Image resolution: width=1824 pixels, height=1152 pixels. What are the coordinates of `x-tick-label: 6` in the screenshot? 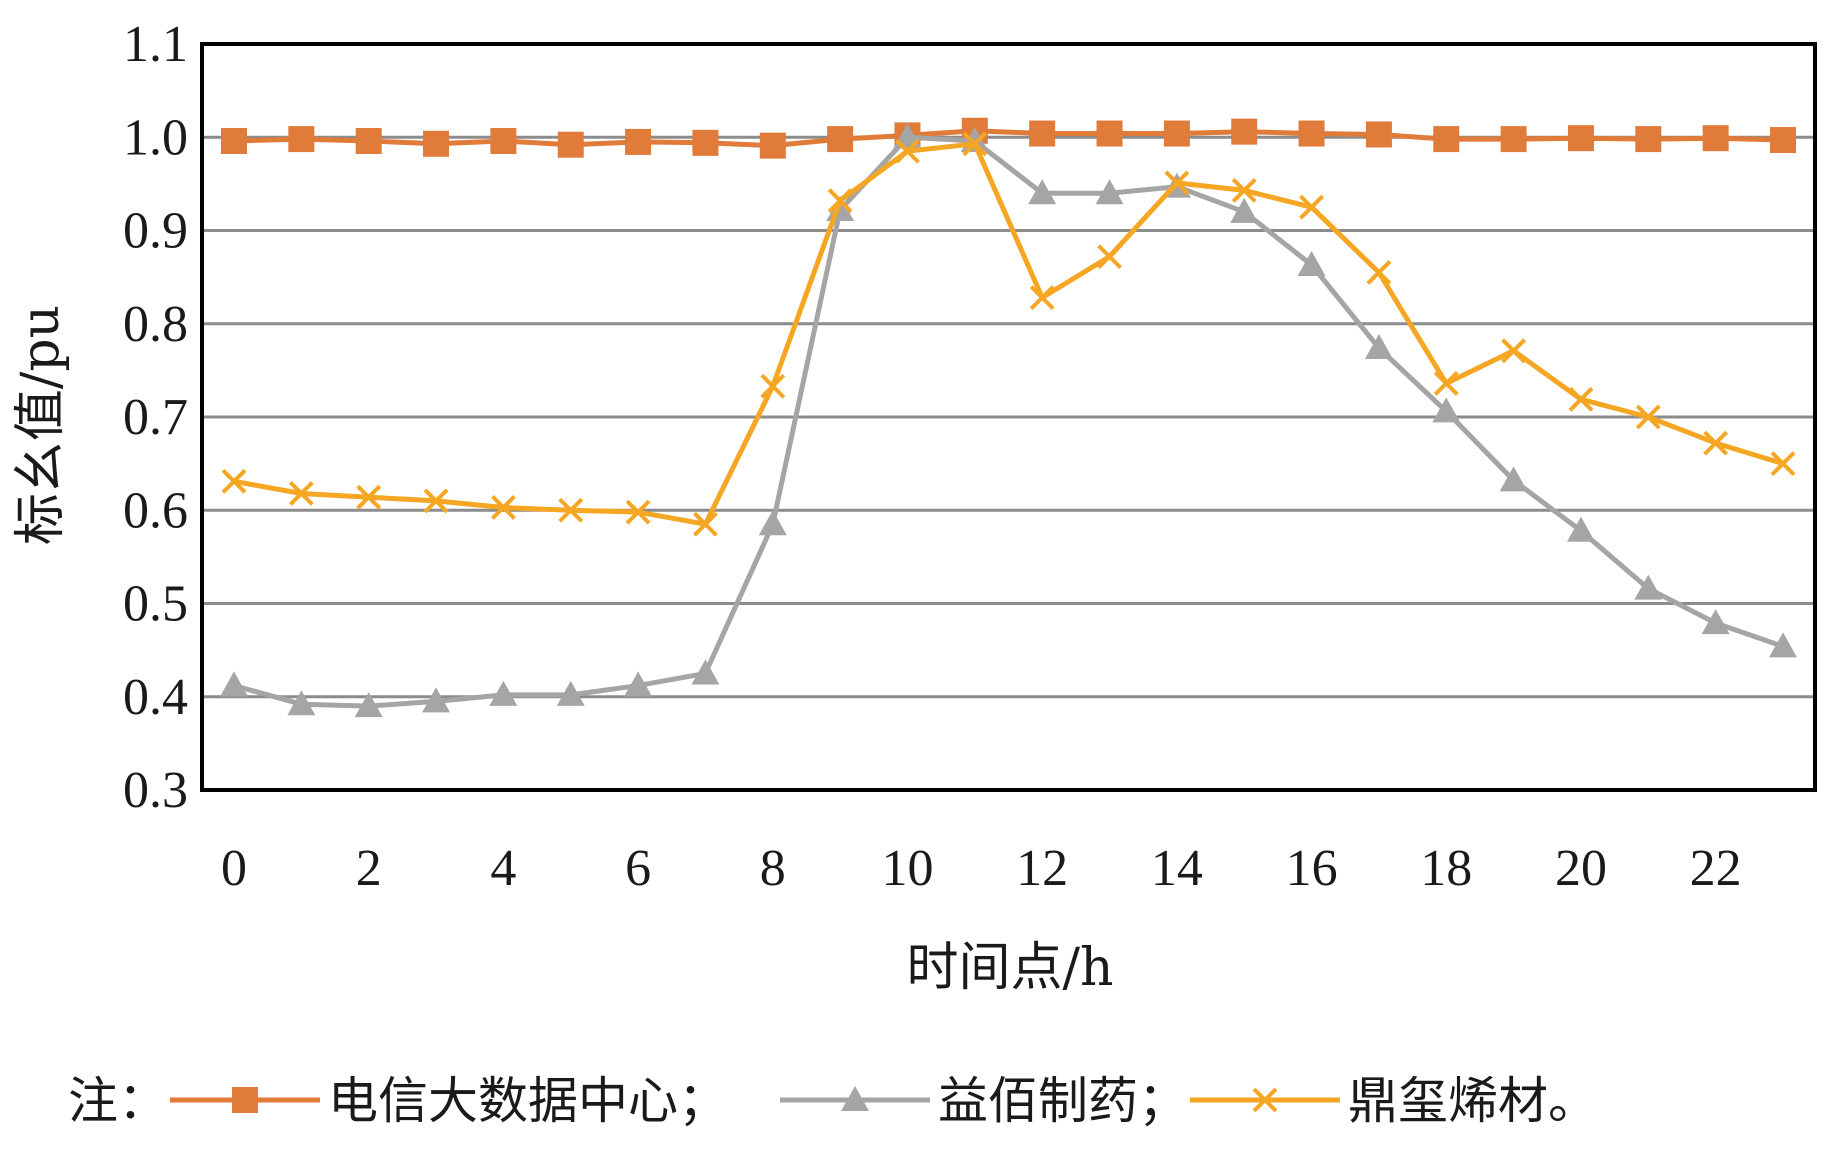 It's located at (638, 868).